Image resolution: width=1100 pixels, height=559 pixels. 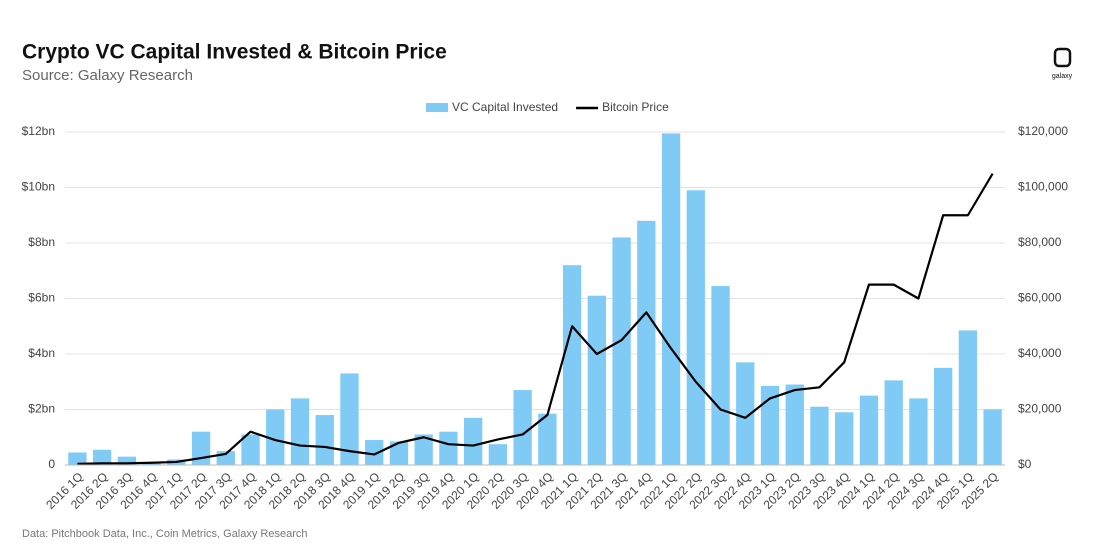 What do you see at coordinates (635, 107) in the screenshot?
I see `legend-label: Bitcoin Price` at bounding box center [635, 107].